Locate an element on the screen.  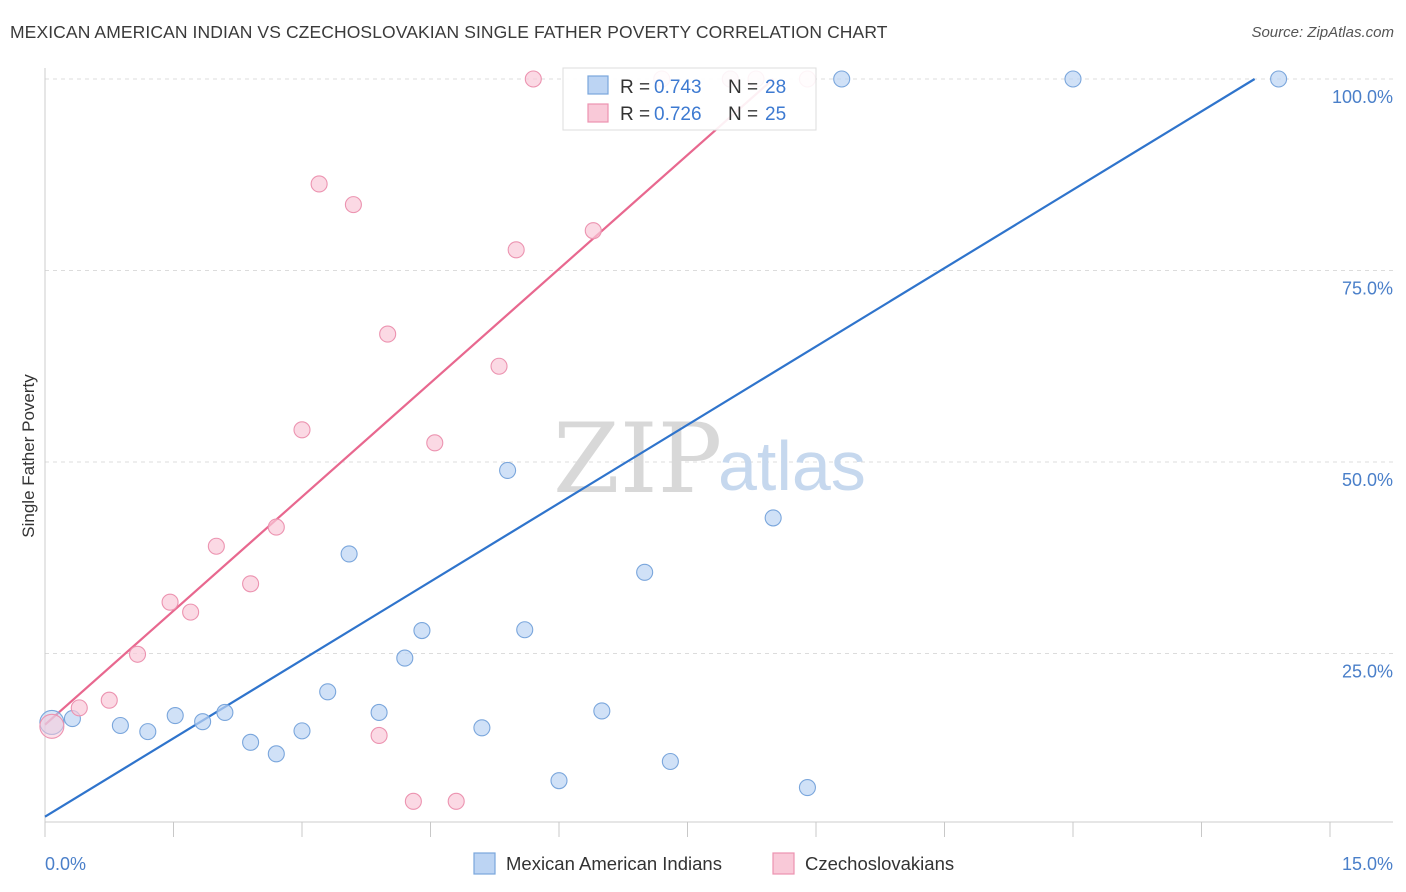
y-axis-label: Single Father Poverty is located at coordinates (28, 456).